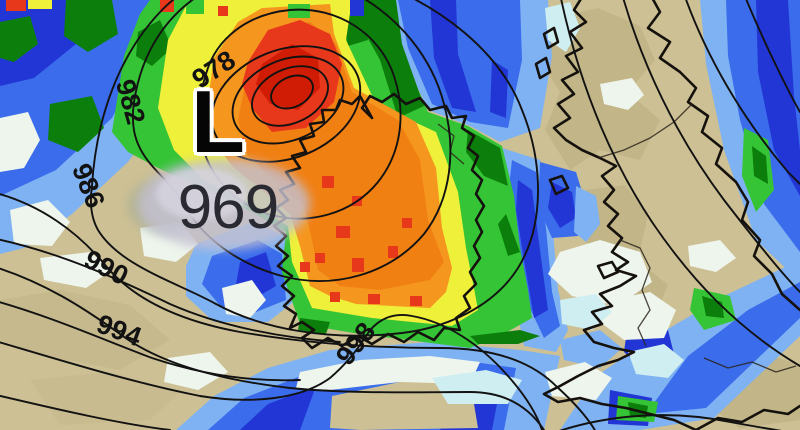 Image resolution: width=800 pixels, height=430 pixels. What do you see at coordinates (451, 144) in the screenshot?
I see `northern-ireland-border-line` at bounding box center [451, 144].